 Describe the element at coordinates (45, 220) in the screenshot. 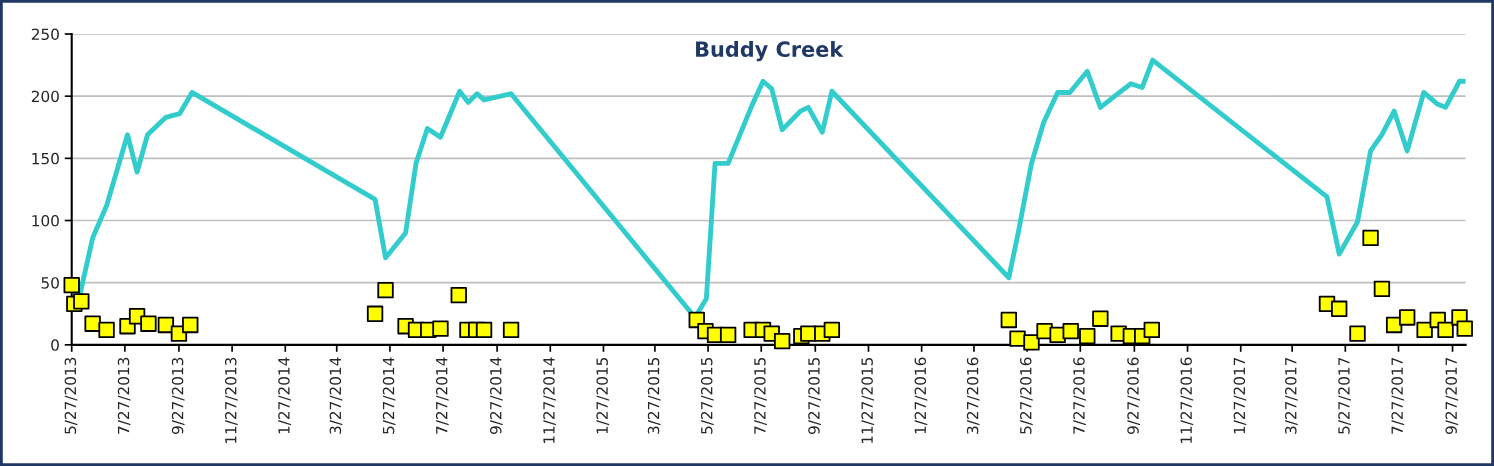

I see `y-tick-label: 100` at that location.